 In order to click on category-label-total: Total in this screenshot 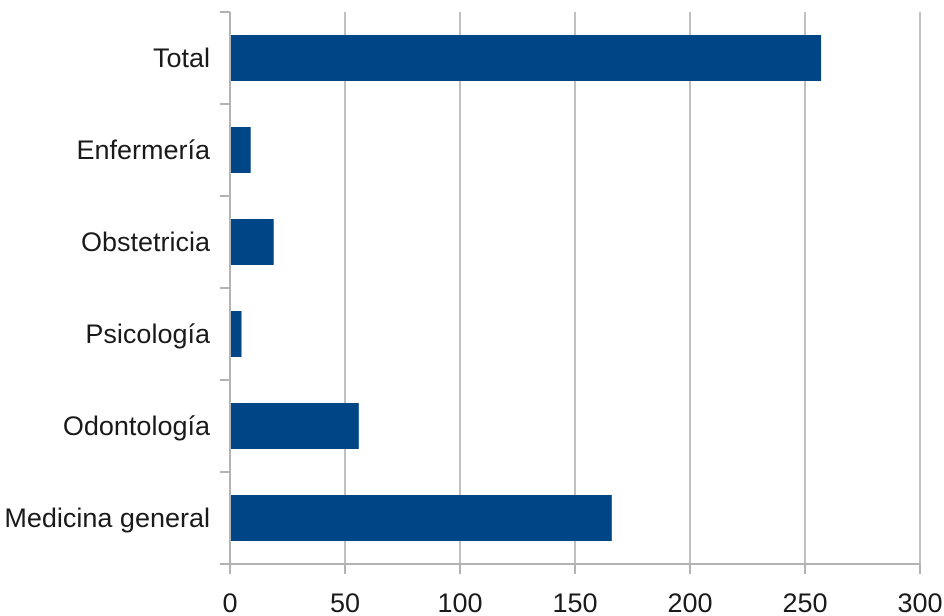, I will do `click(181, 58)`.